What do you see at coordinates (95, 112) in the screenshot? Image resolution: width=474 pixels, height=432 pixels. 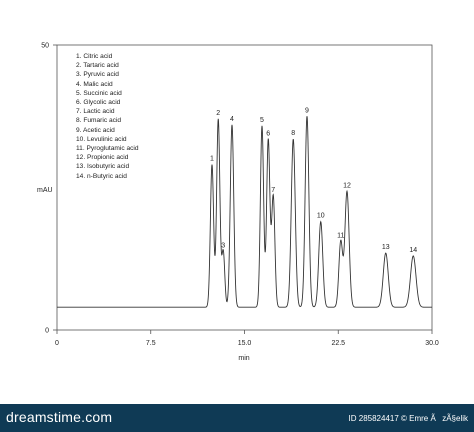 I see `legend-item: 7. Lactic acid` at bounding box center [95, 112].